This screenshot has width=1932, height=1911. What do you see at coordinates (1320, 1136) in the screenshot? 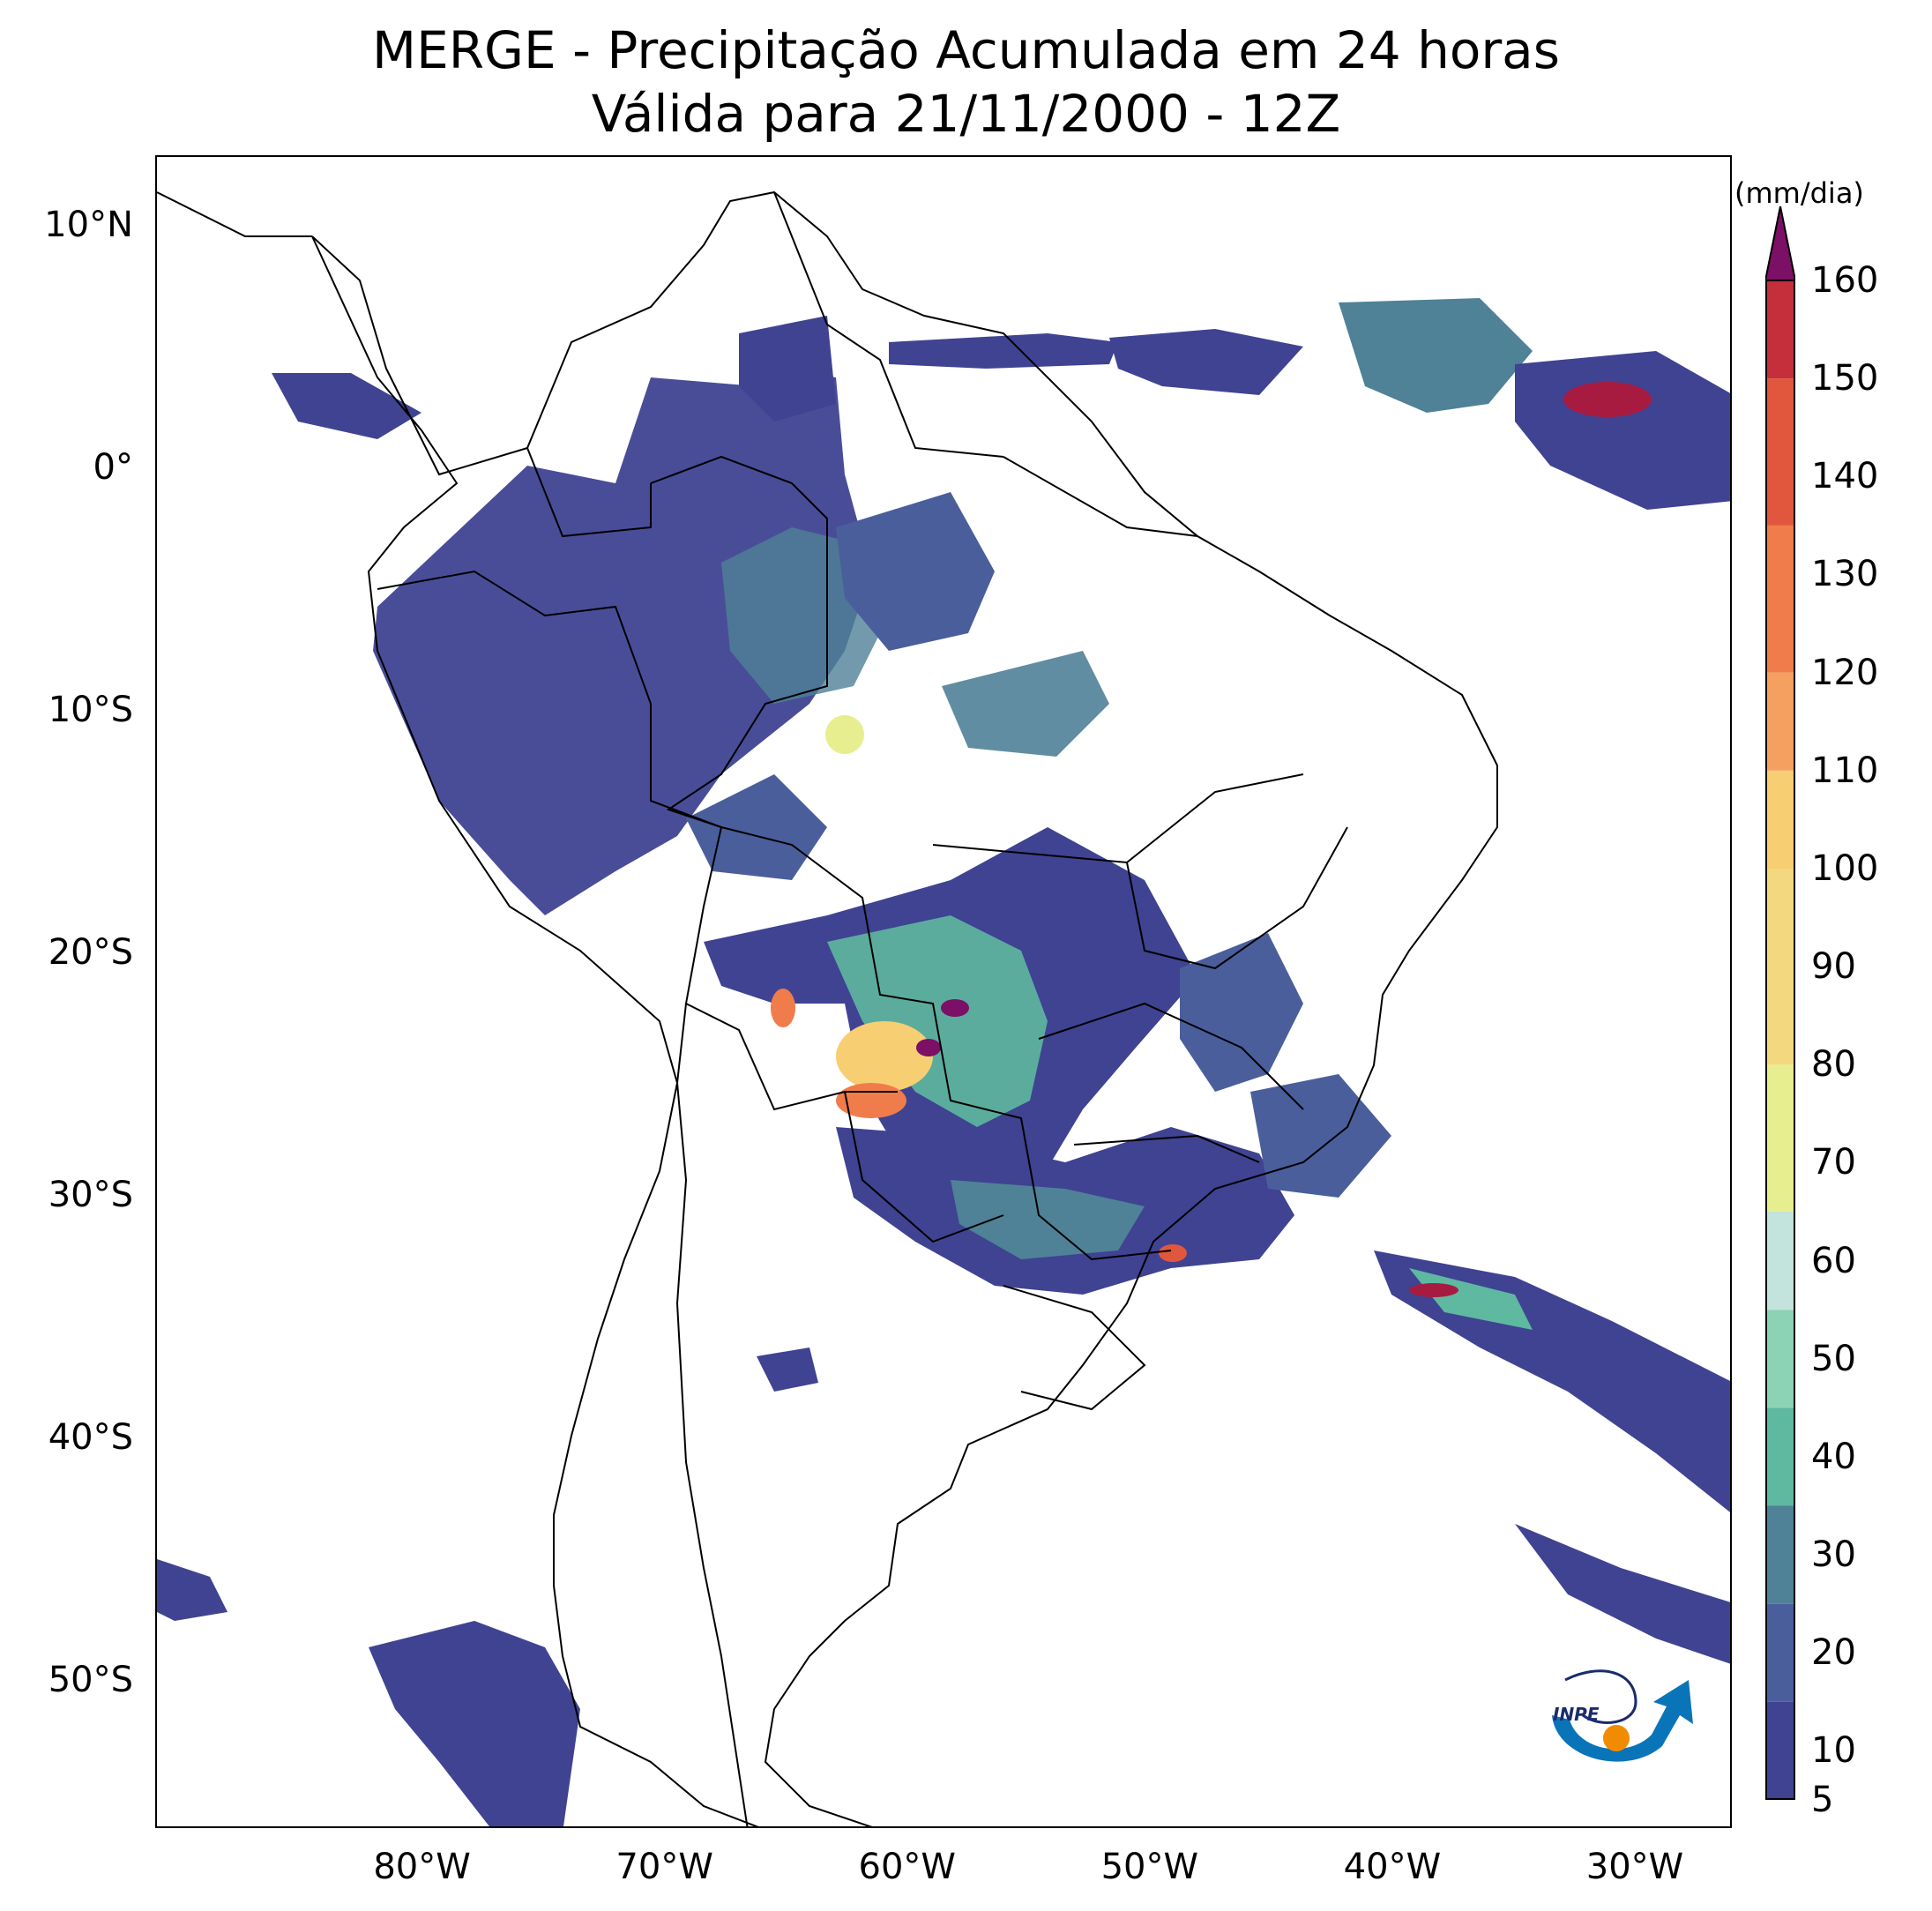
I see `precip-area-southeast` at bounding box center [1320, 1136].